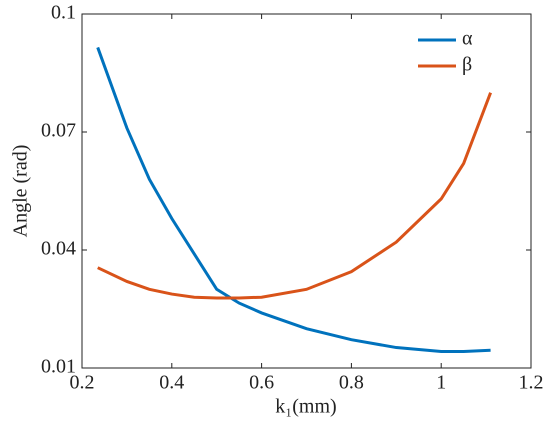 This screenshot has height=423, width=550. I want to click on x-tick-label: 0.4, so click(171, 383).